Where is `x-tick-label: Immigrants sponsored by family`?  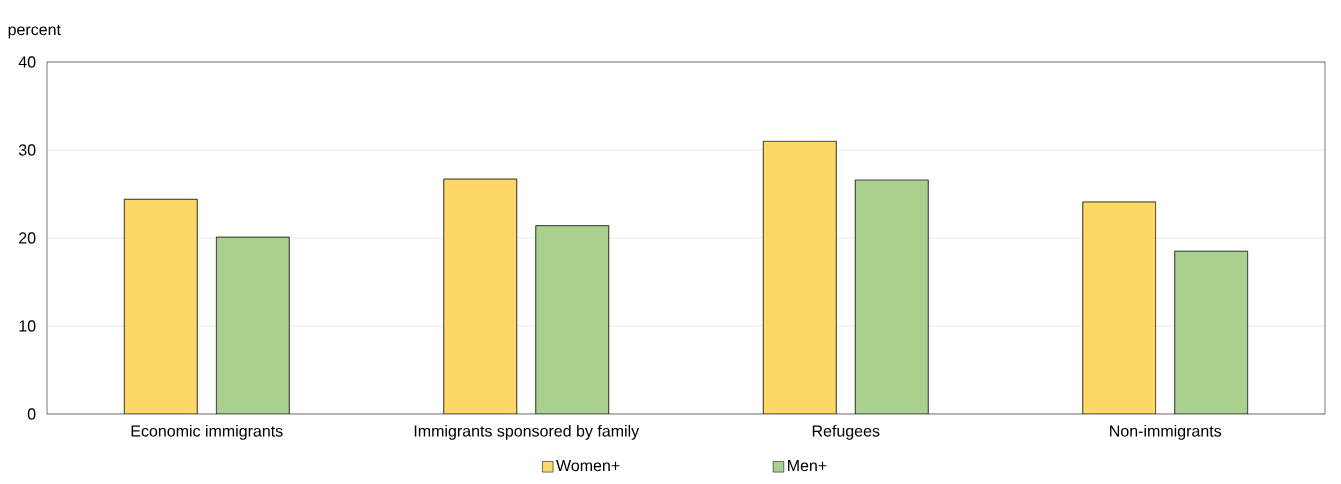
x-tick-label: Immigrants sponsored by family is located at coordinates (527, 432).